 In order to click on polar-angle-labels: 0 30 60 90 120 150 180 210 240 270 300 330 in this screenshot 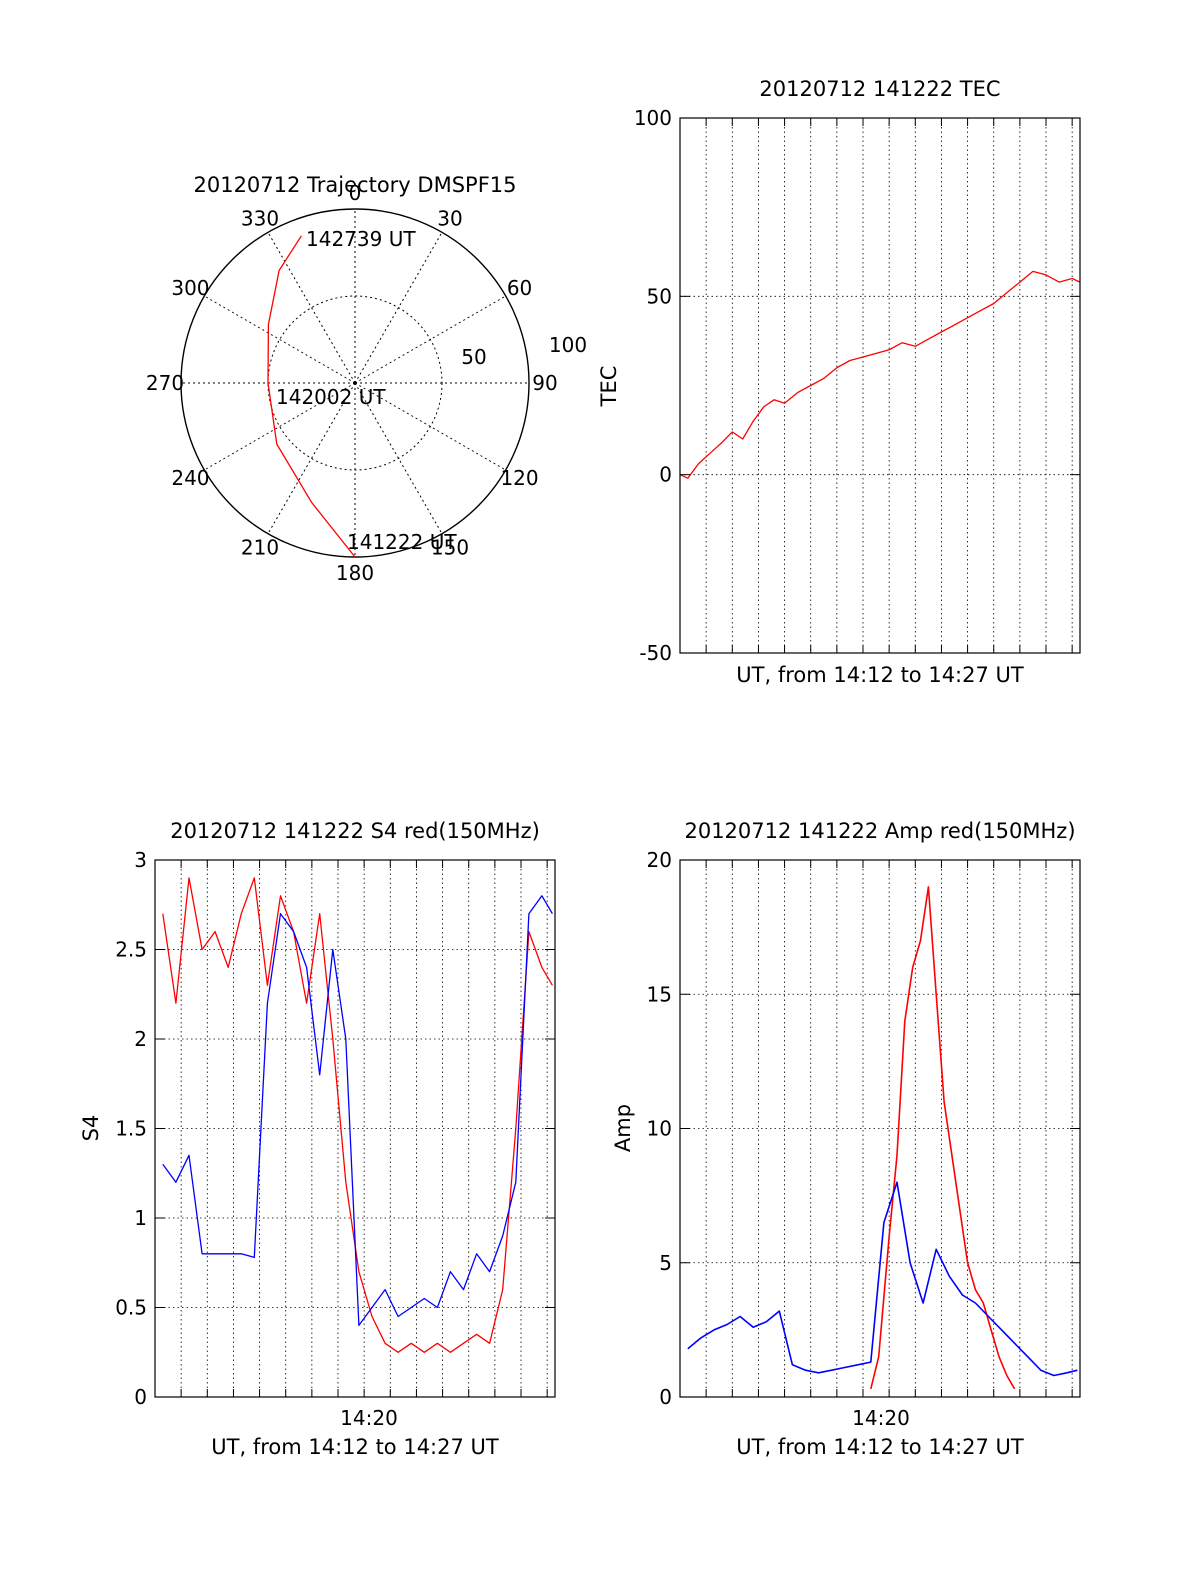, I will do `click(352, 383)`.